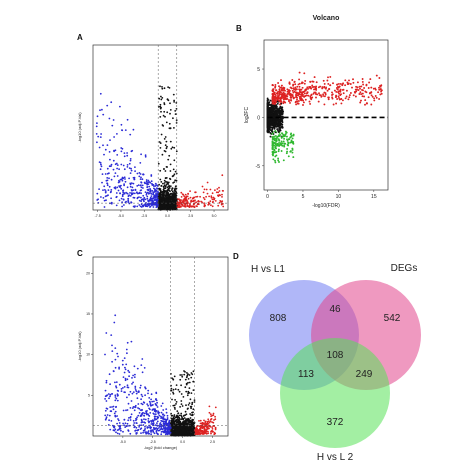  Describe the element at coordinates (326, 18) in the screenshot. I see `chart-title: Volcano` at that location.